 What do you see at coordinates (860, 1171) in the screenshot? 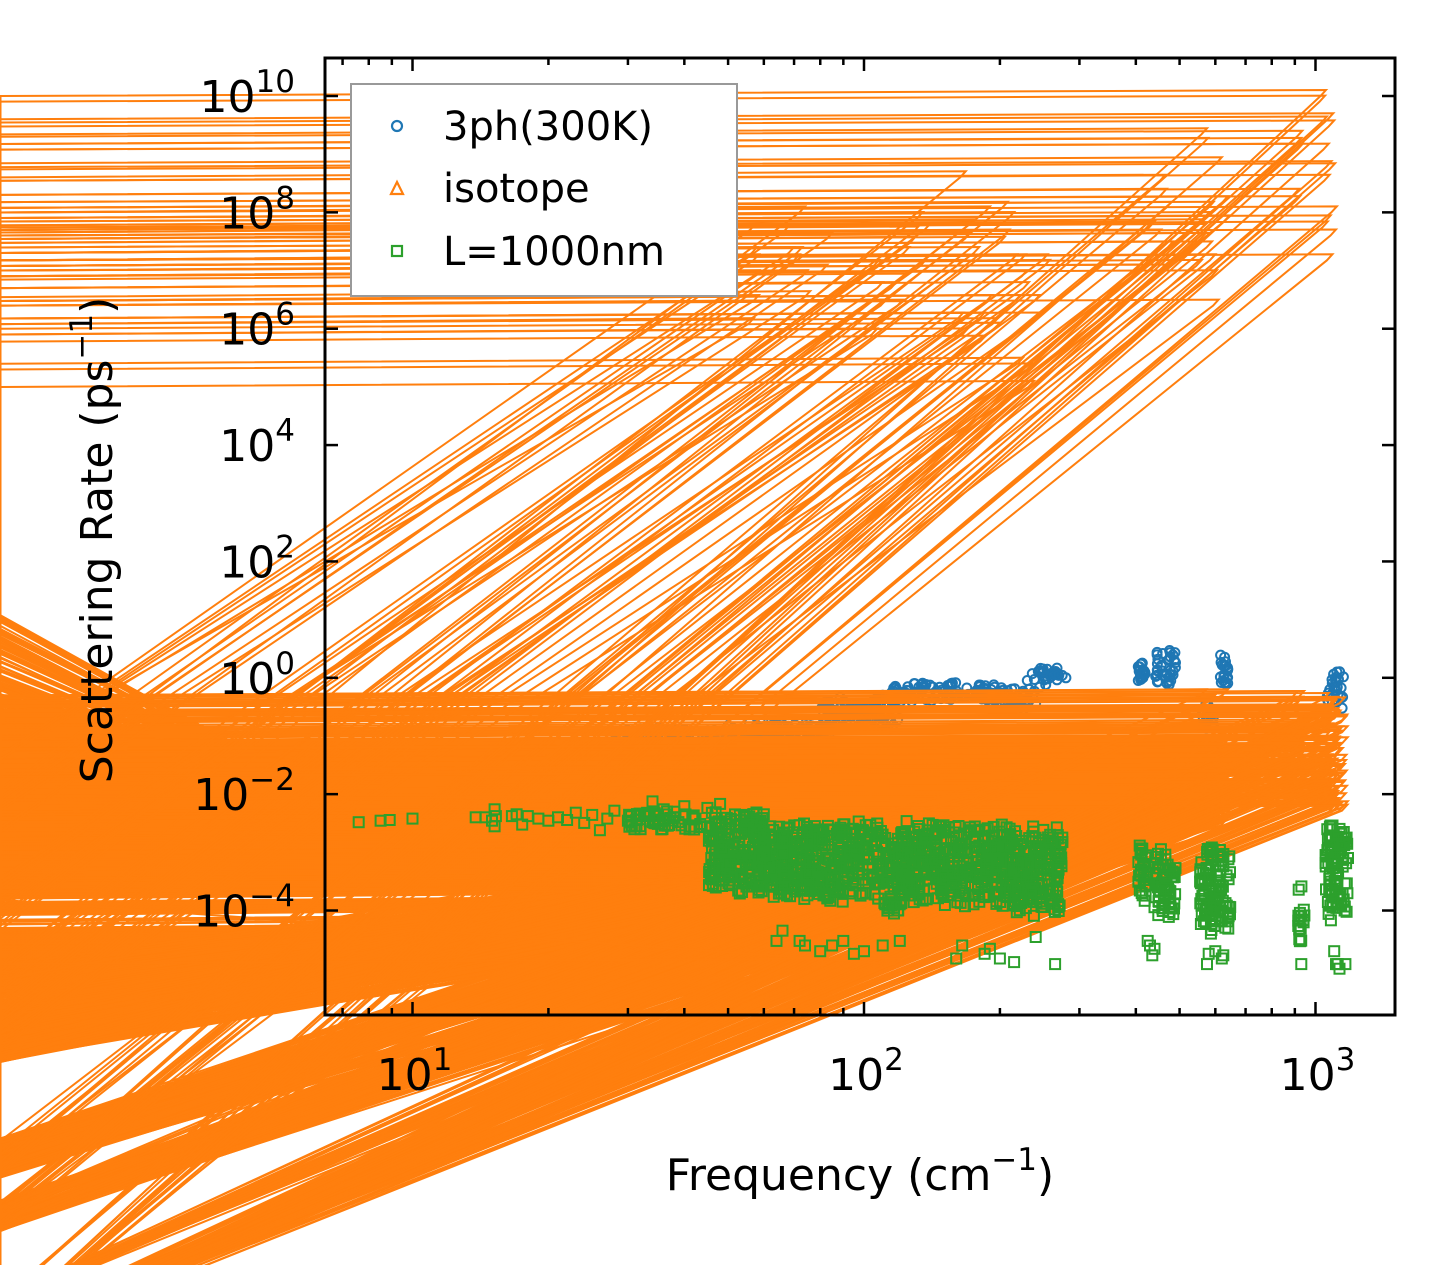
I see `x-axis-title: Frequency (cm−1)` at bounding box center [860, 1171].